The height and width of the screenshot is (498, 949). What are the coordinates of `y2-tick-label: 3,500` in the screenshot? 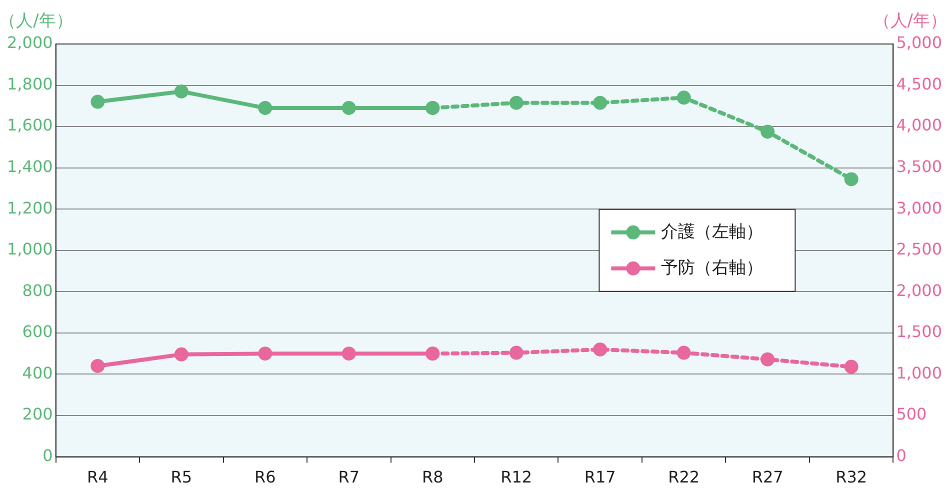 It's located at (919, 166).